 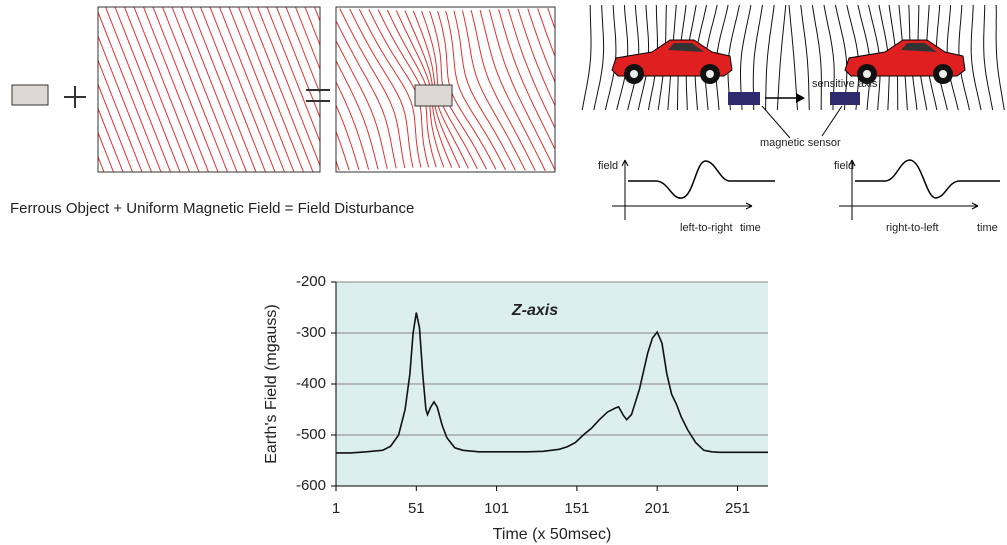 What do you see at coordinates (311, 383) in the screenshot?
I see `y-tick-label: -400` at bounding box center [311, 383].